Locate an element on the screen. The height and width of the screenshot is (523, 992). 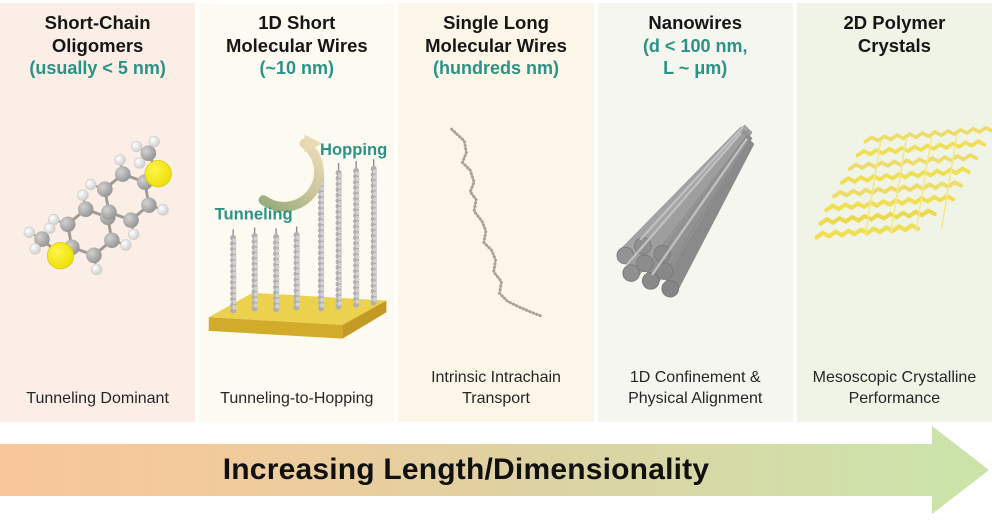
column-caption: Tunneling Dominant is located at coordinates (97, 398).